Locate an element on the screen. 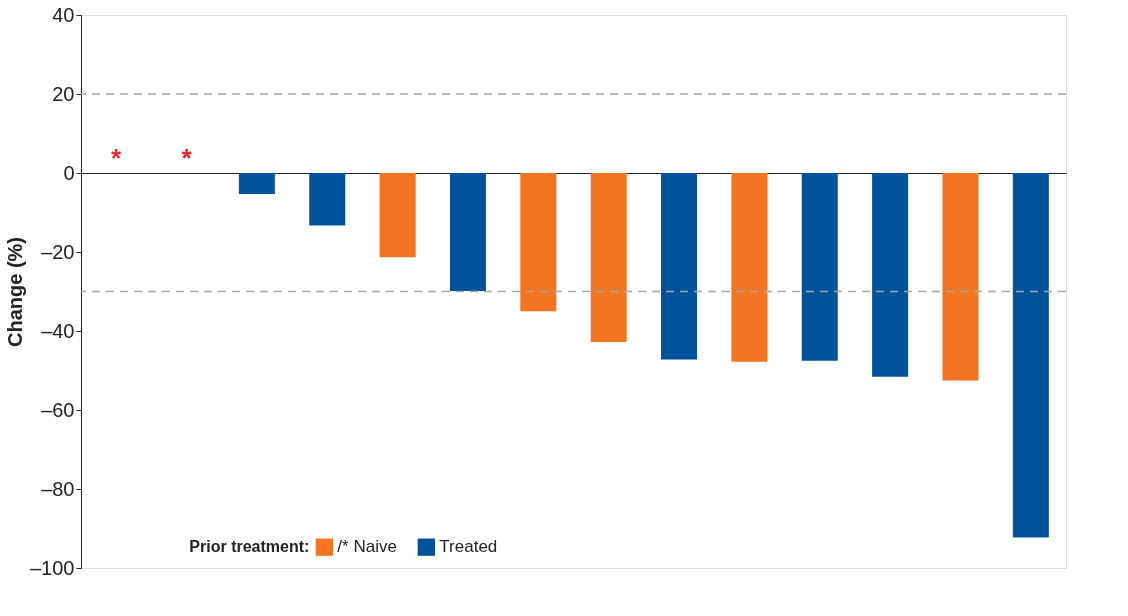 The width and height of the screenshot is (1128, 616). legend-title: Prior treatment: is located at coordinates (249, 546).